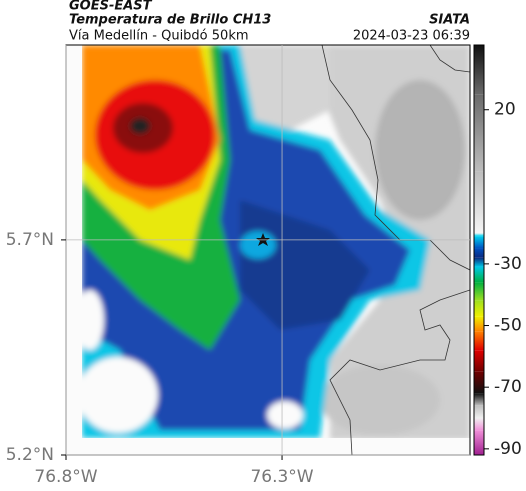  What do you see at coordinates (281, 477) in the screenshot?
I see `x-tick-label: 76.3°W` at bounding box center [281, 477].